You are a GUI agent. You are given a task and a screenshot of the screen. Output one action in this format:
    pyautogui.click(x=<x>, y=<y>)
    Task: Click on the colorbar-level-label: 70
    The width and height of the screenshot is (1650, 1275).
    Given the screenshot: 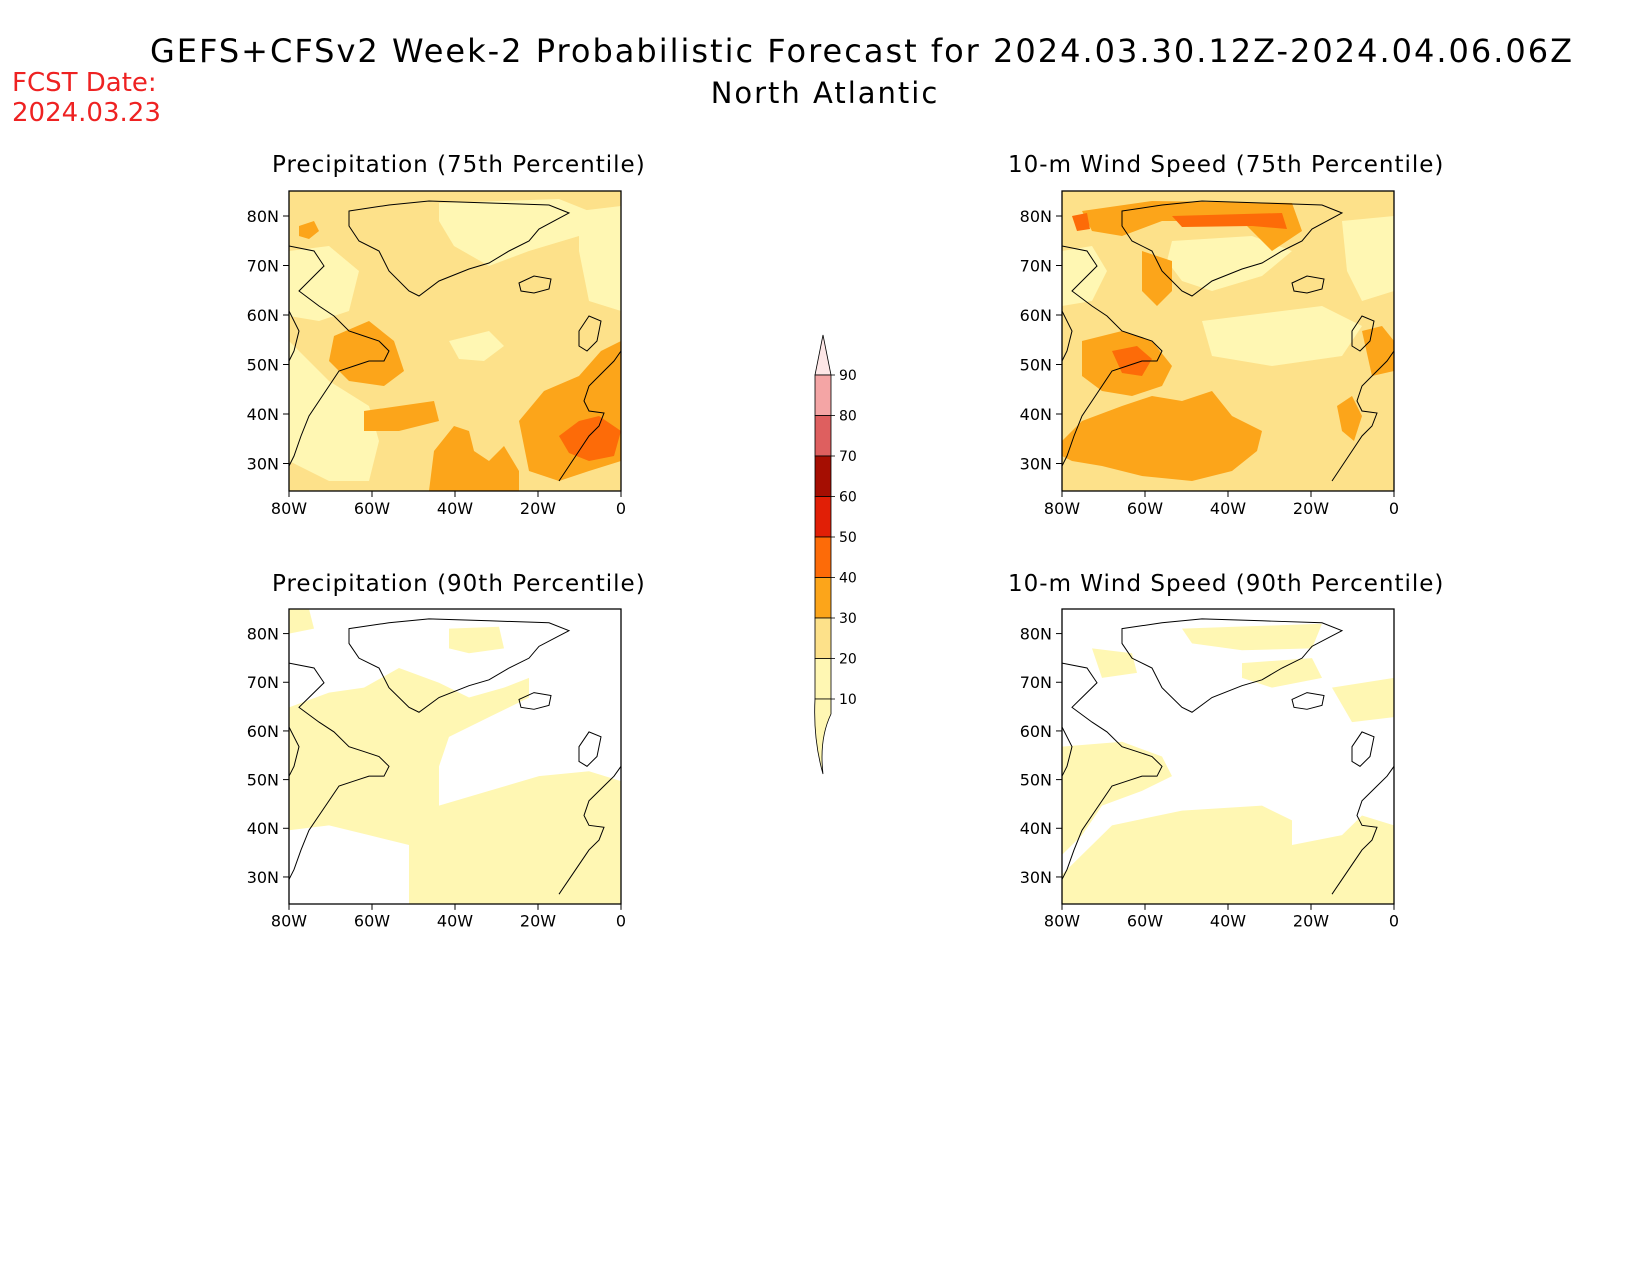 What is the action you would take?
    pyautogui.click(x=848, y=457)
    